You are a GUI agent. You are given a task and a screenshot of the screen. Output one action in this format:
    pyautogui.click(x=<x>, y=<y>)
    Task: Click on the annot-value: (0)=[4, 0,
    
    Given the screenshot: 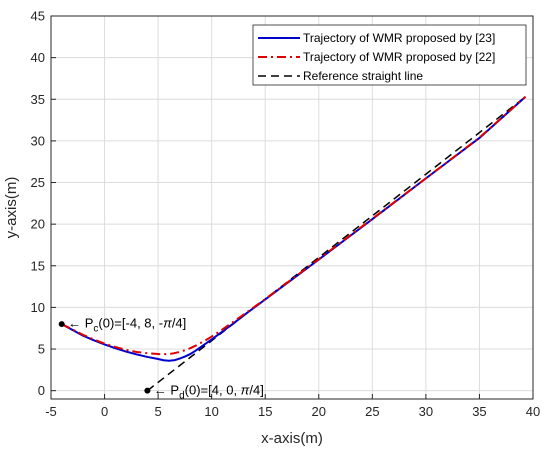 What is the action you would take?
    pyautogui.click(x=213, y=389)
    